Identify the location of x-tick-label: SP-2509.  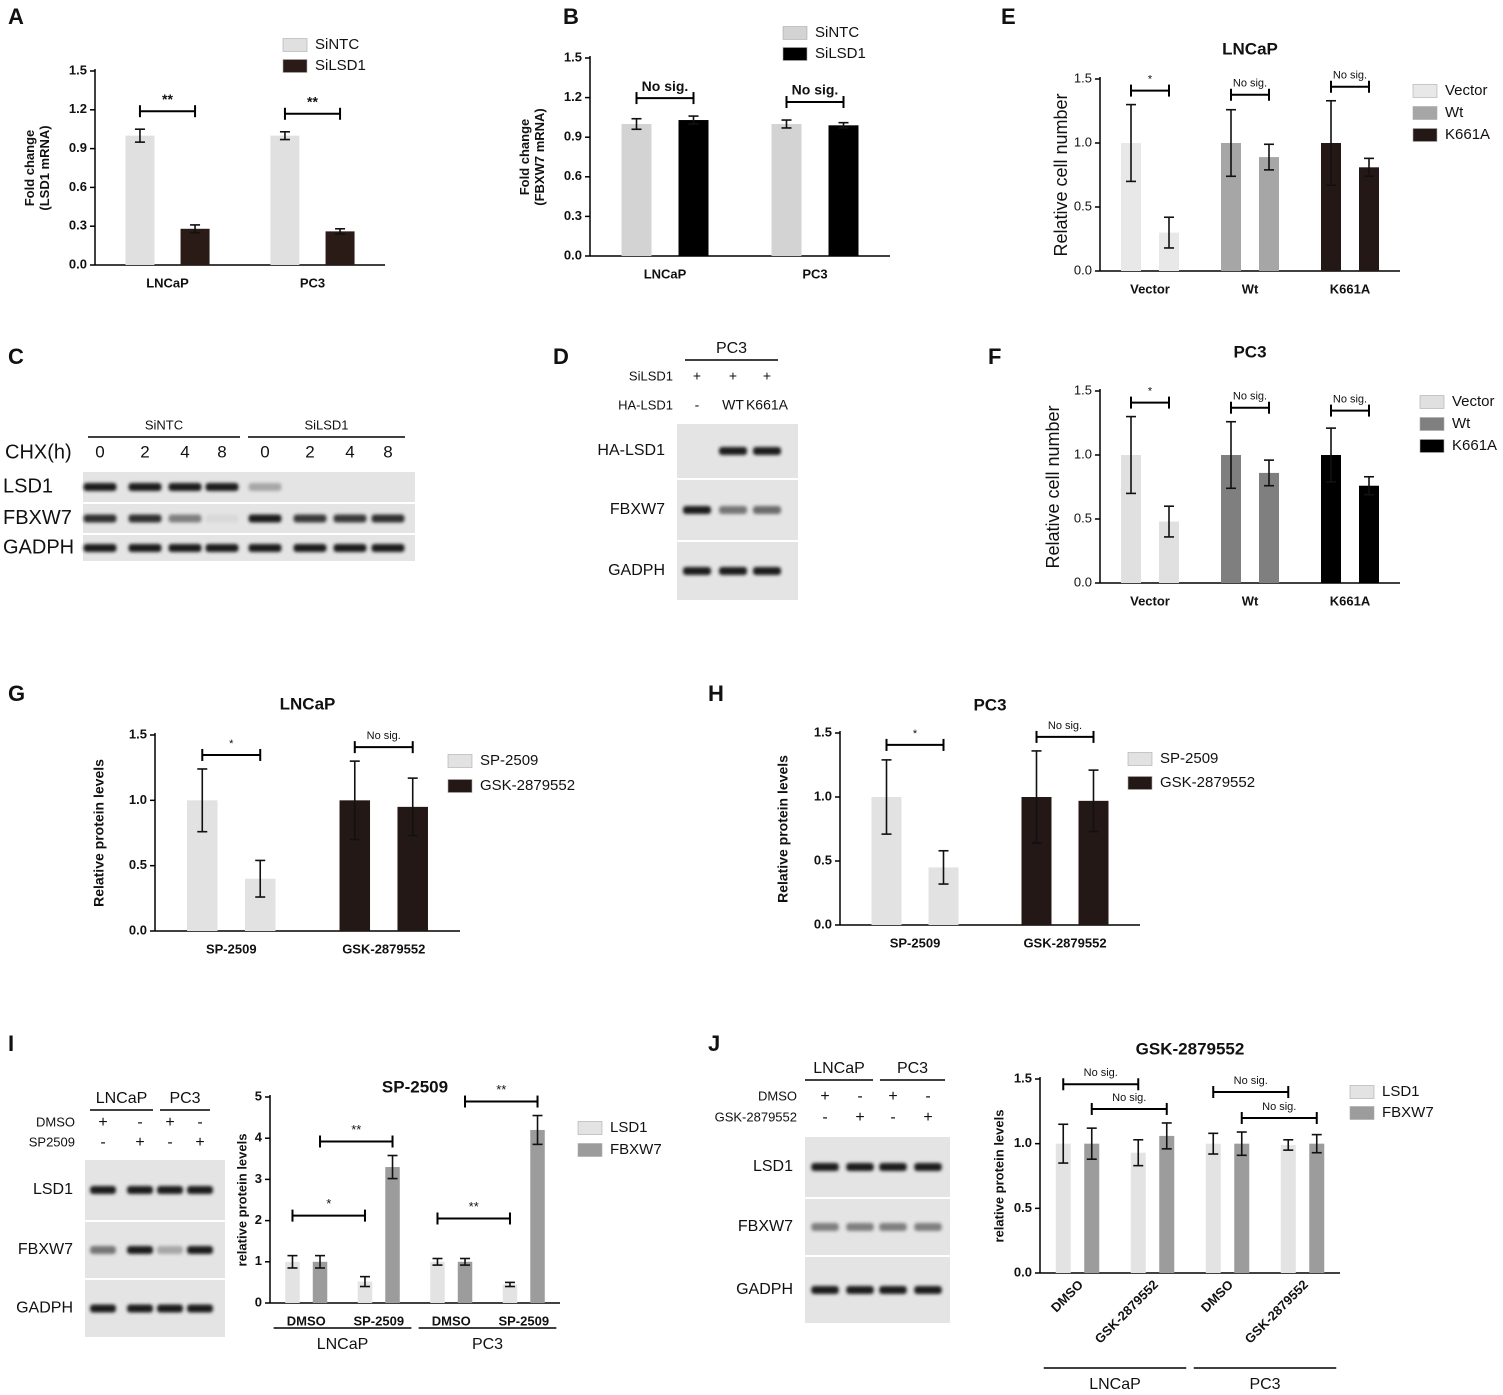
(378, 1320).